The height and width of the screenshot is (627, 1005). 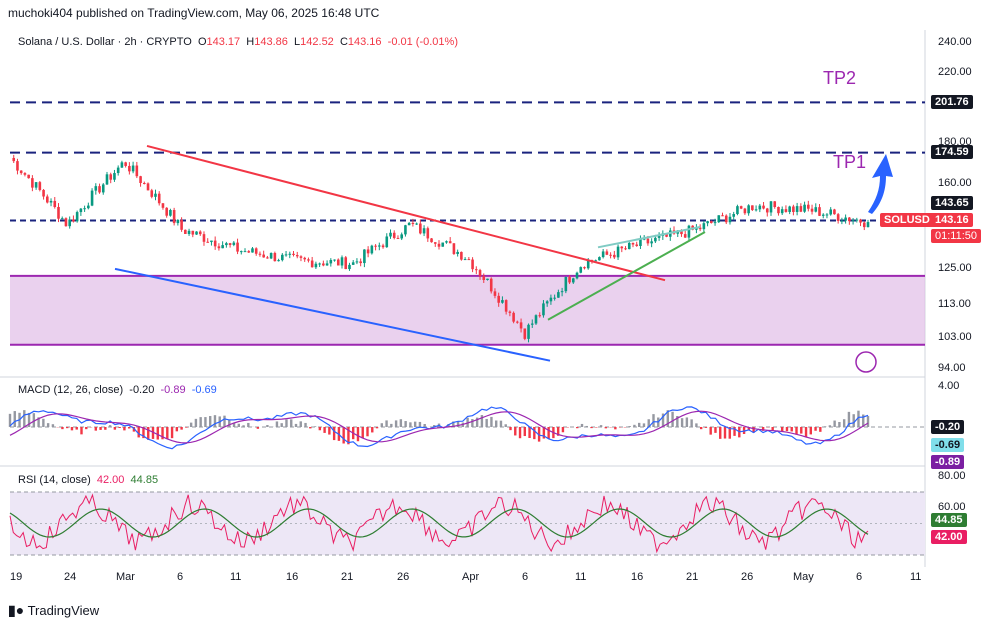 I want to click on wedge-upper-line, so click(x=649, y=237).